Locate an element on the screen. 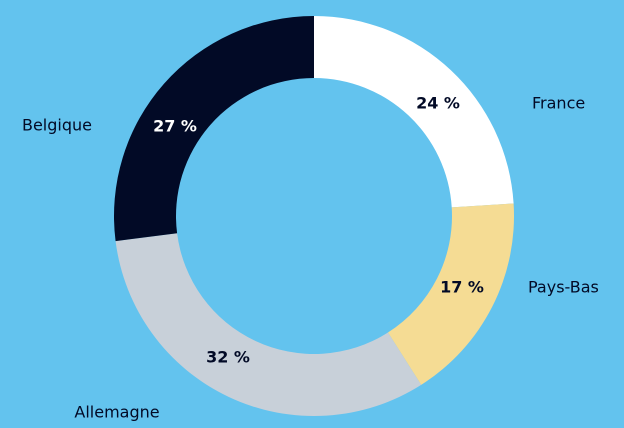  category-label: Pays-Bas is located at coordinates (563, 287).